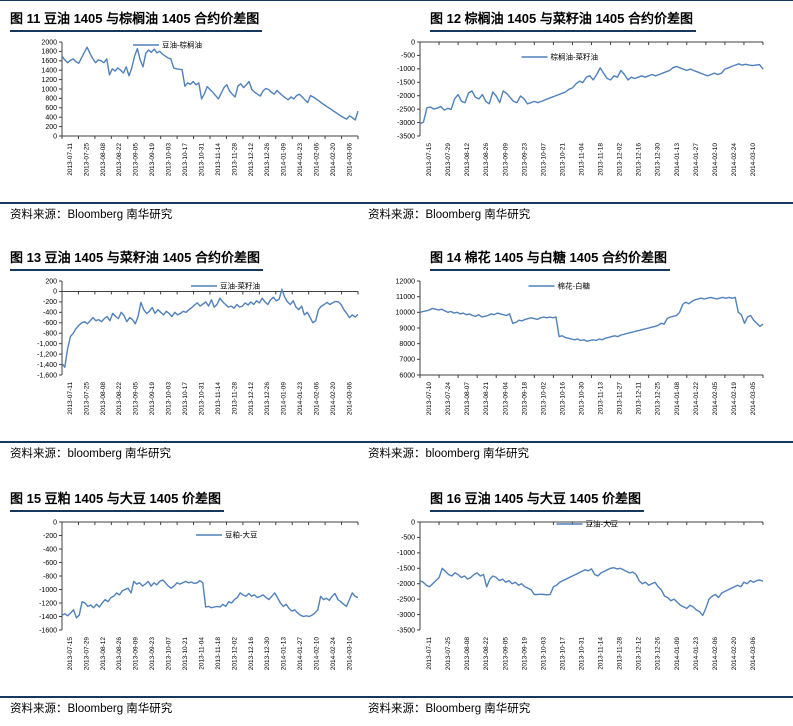 The height and width of the screenshot is (726, 793). I want to click on svg-text: 2013-07-10, so click(429, 399).